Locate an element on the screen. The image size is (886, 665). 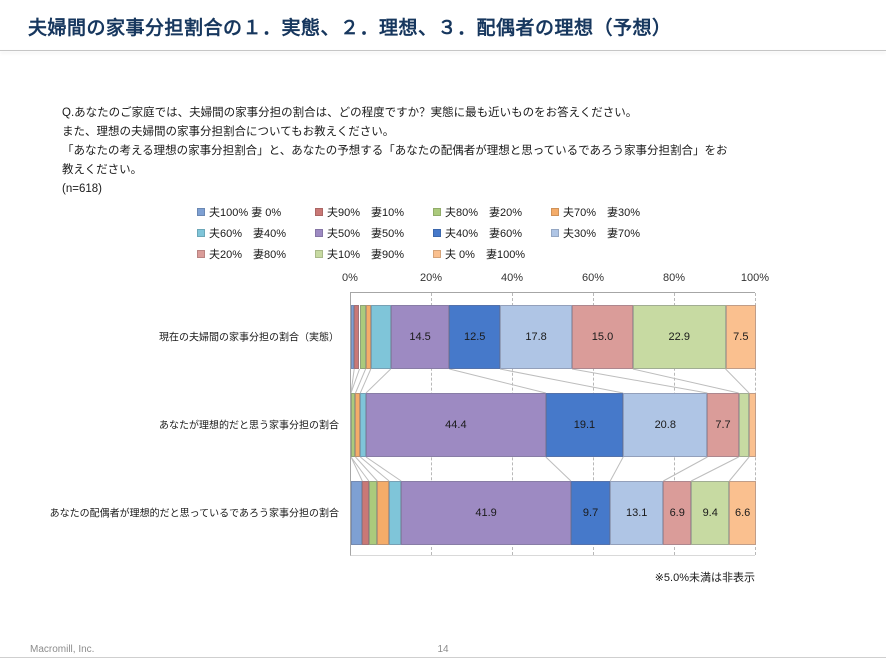
bar-segment-label: 22.9 is located at coordinates (679, 337).